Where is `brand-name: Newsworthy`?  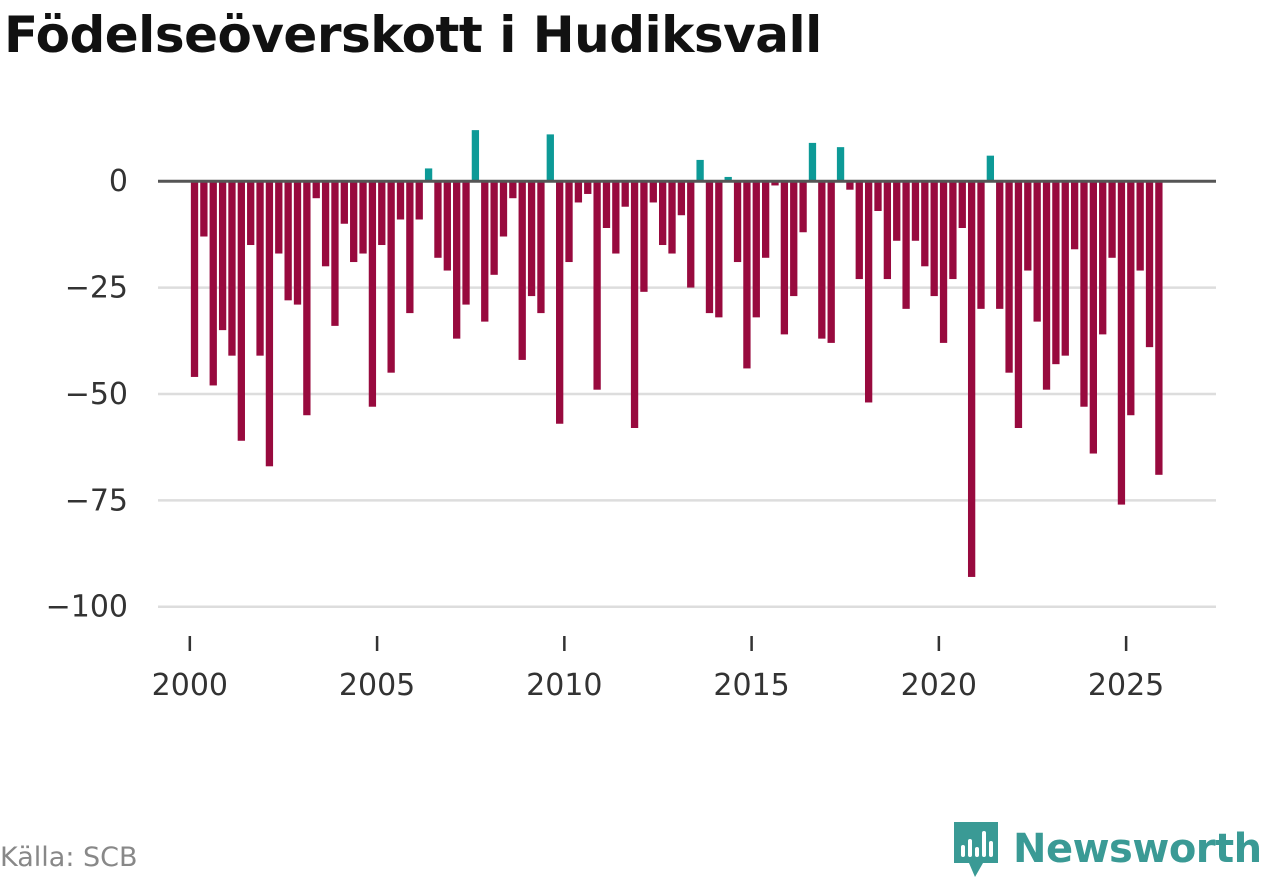 brand-name: Newsworthy is located at coordinates (1137, 849).